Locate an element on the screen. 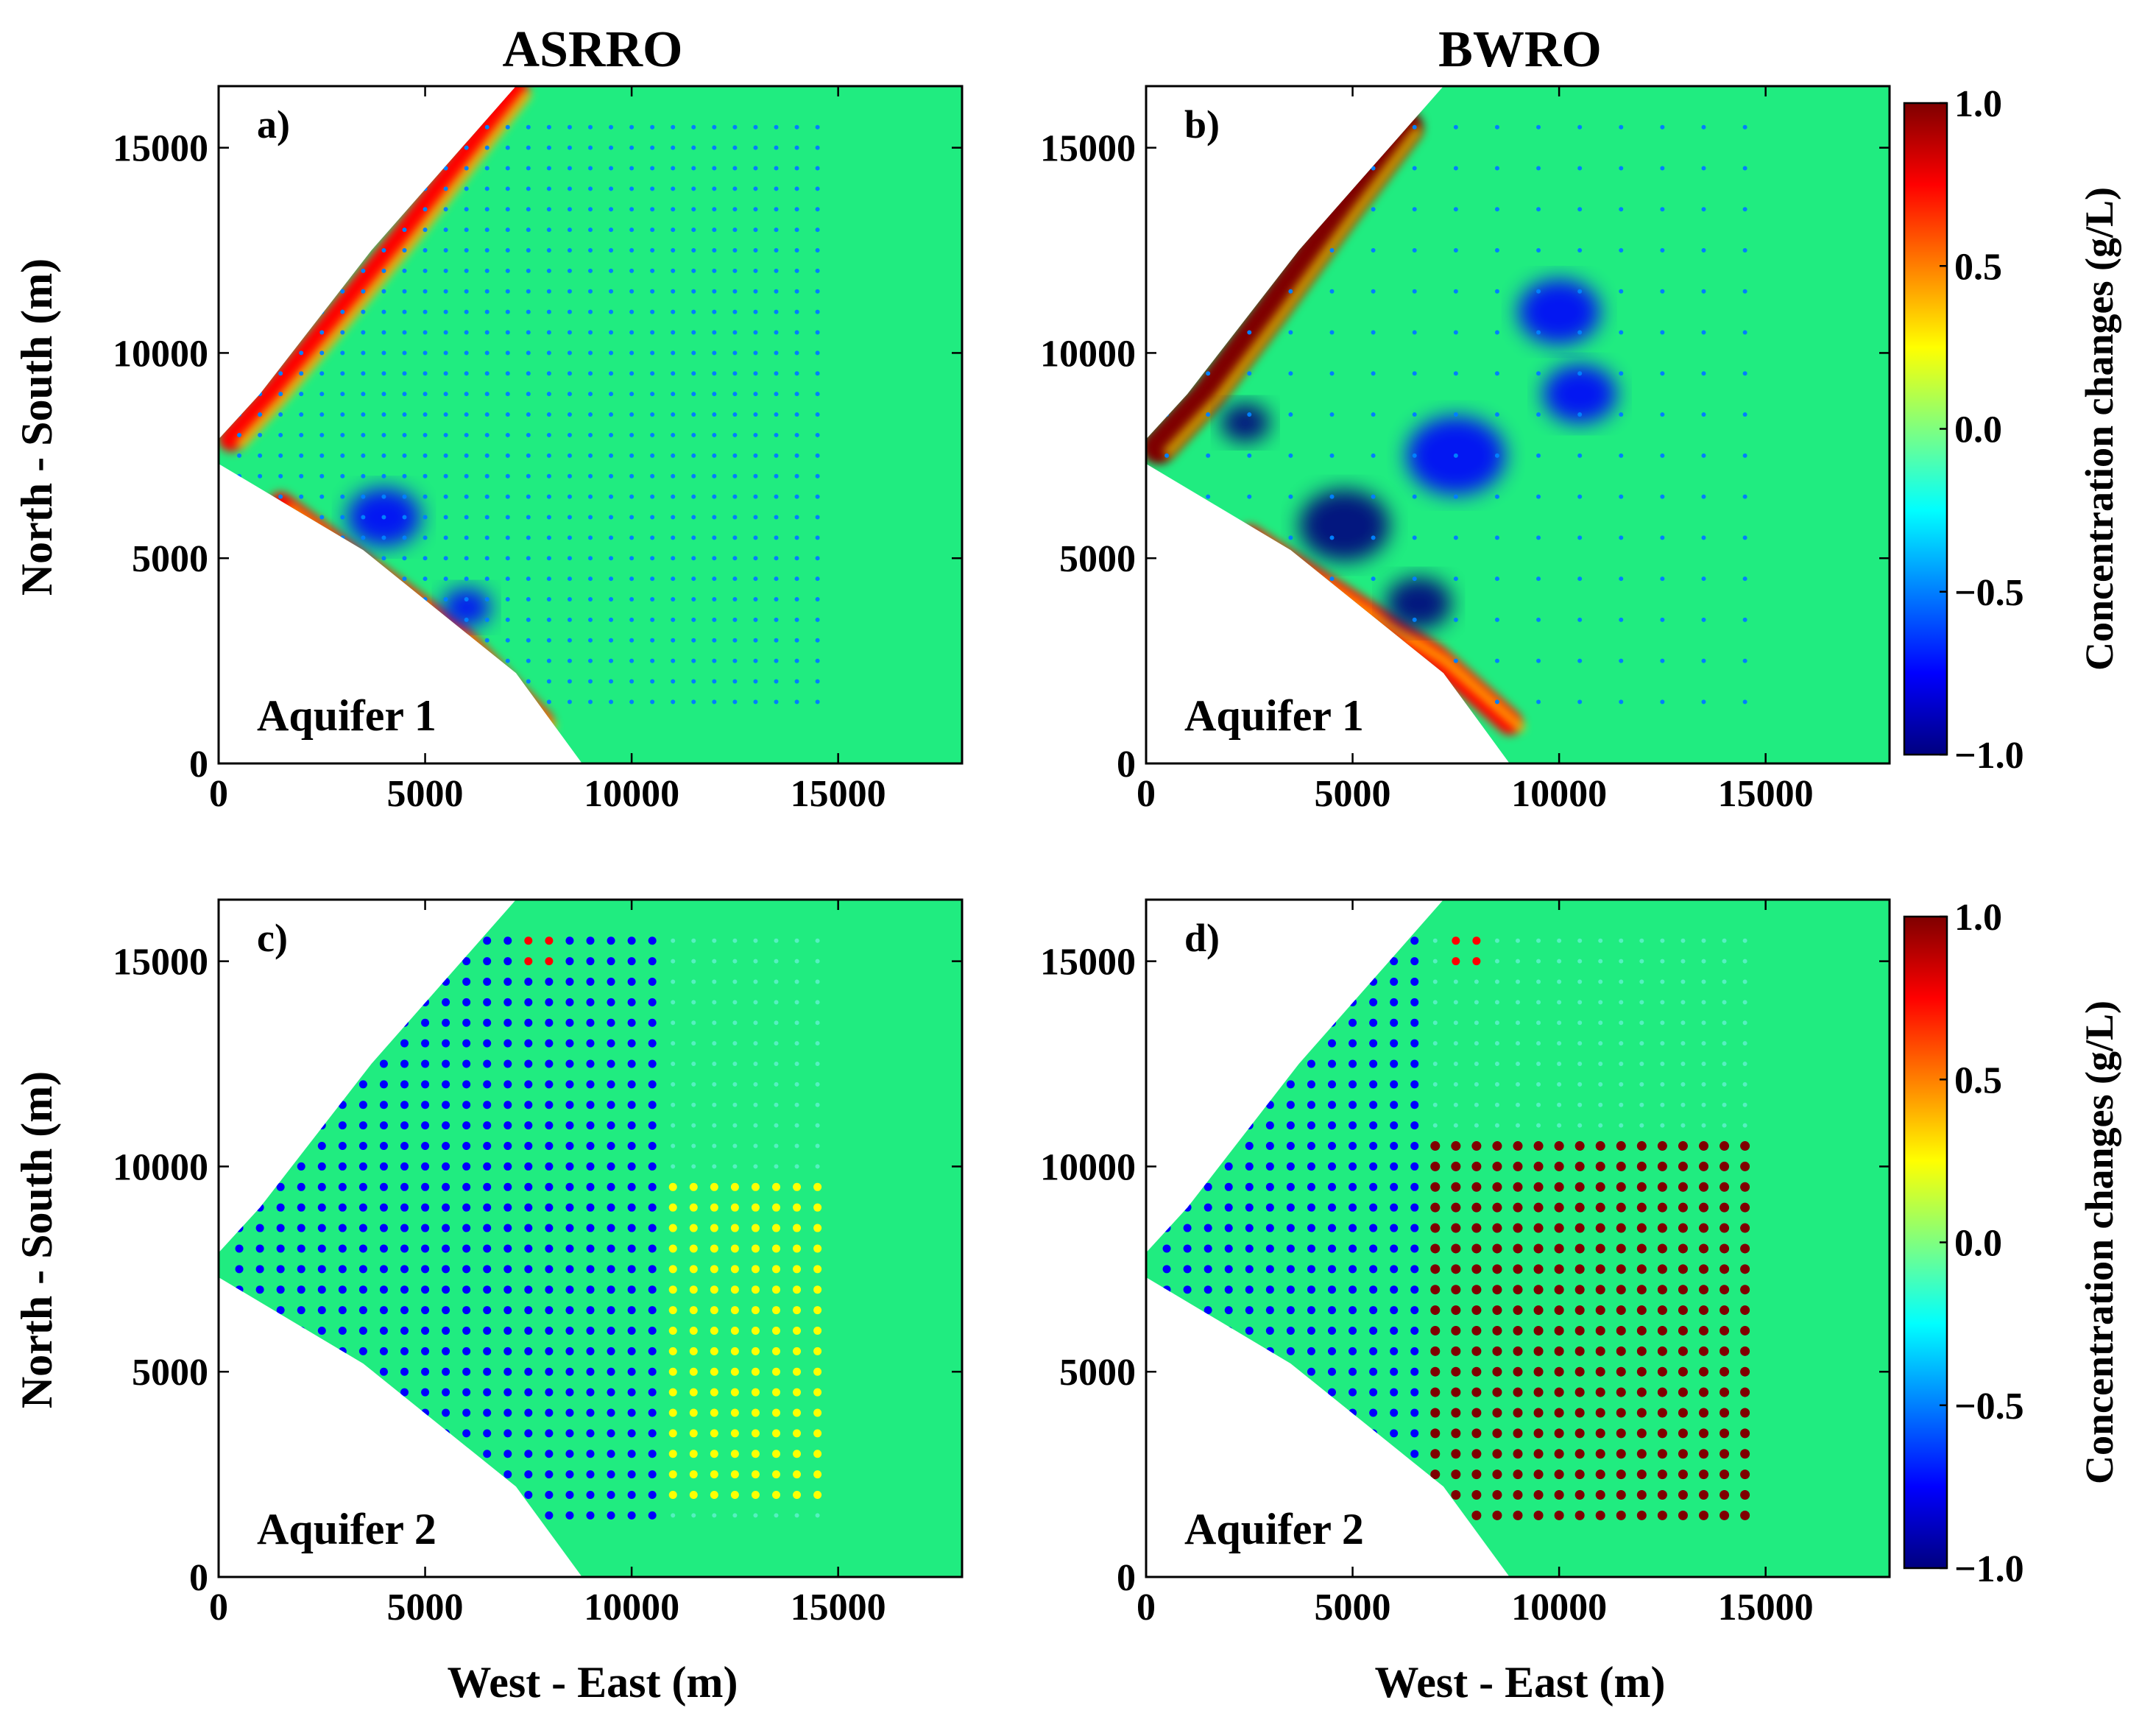 The height and width of the screenshot is (1722, 2156). y-tick-label: 15000 is located at coordinates (160, 963).